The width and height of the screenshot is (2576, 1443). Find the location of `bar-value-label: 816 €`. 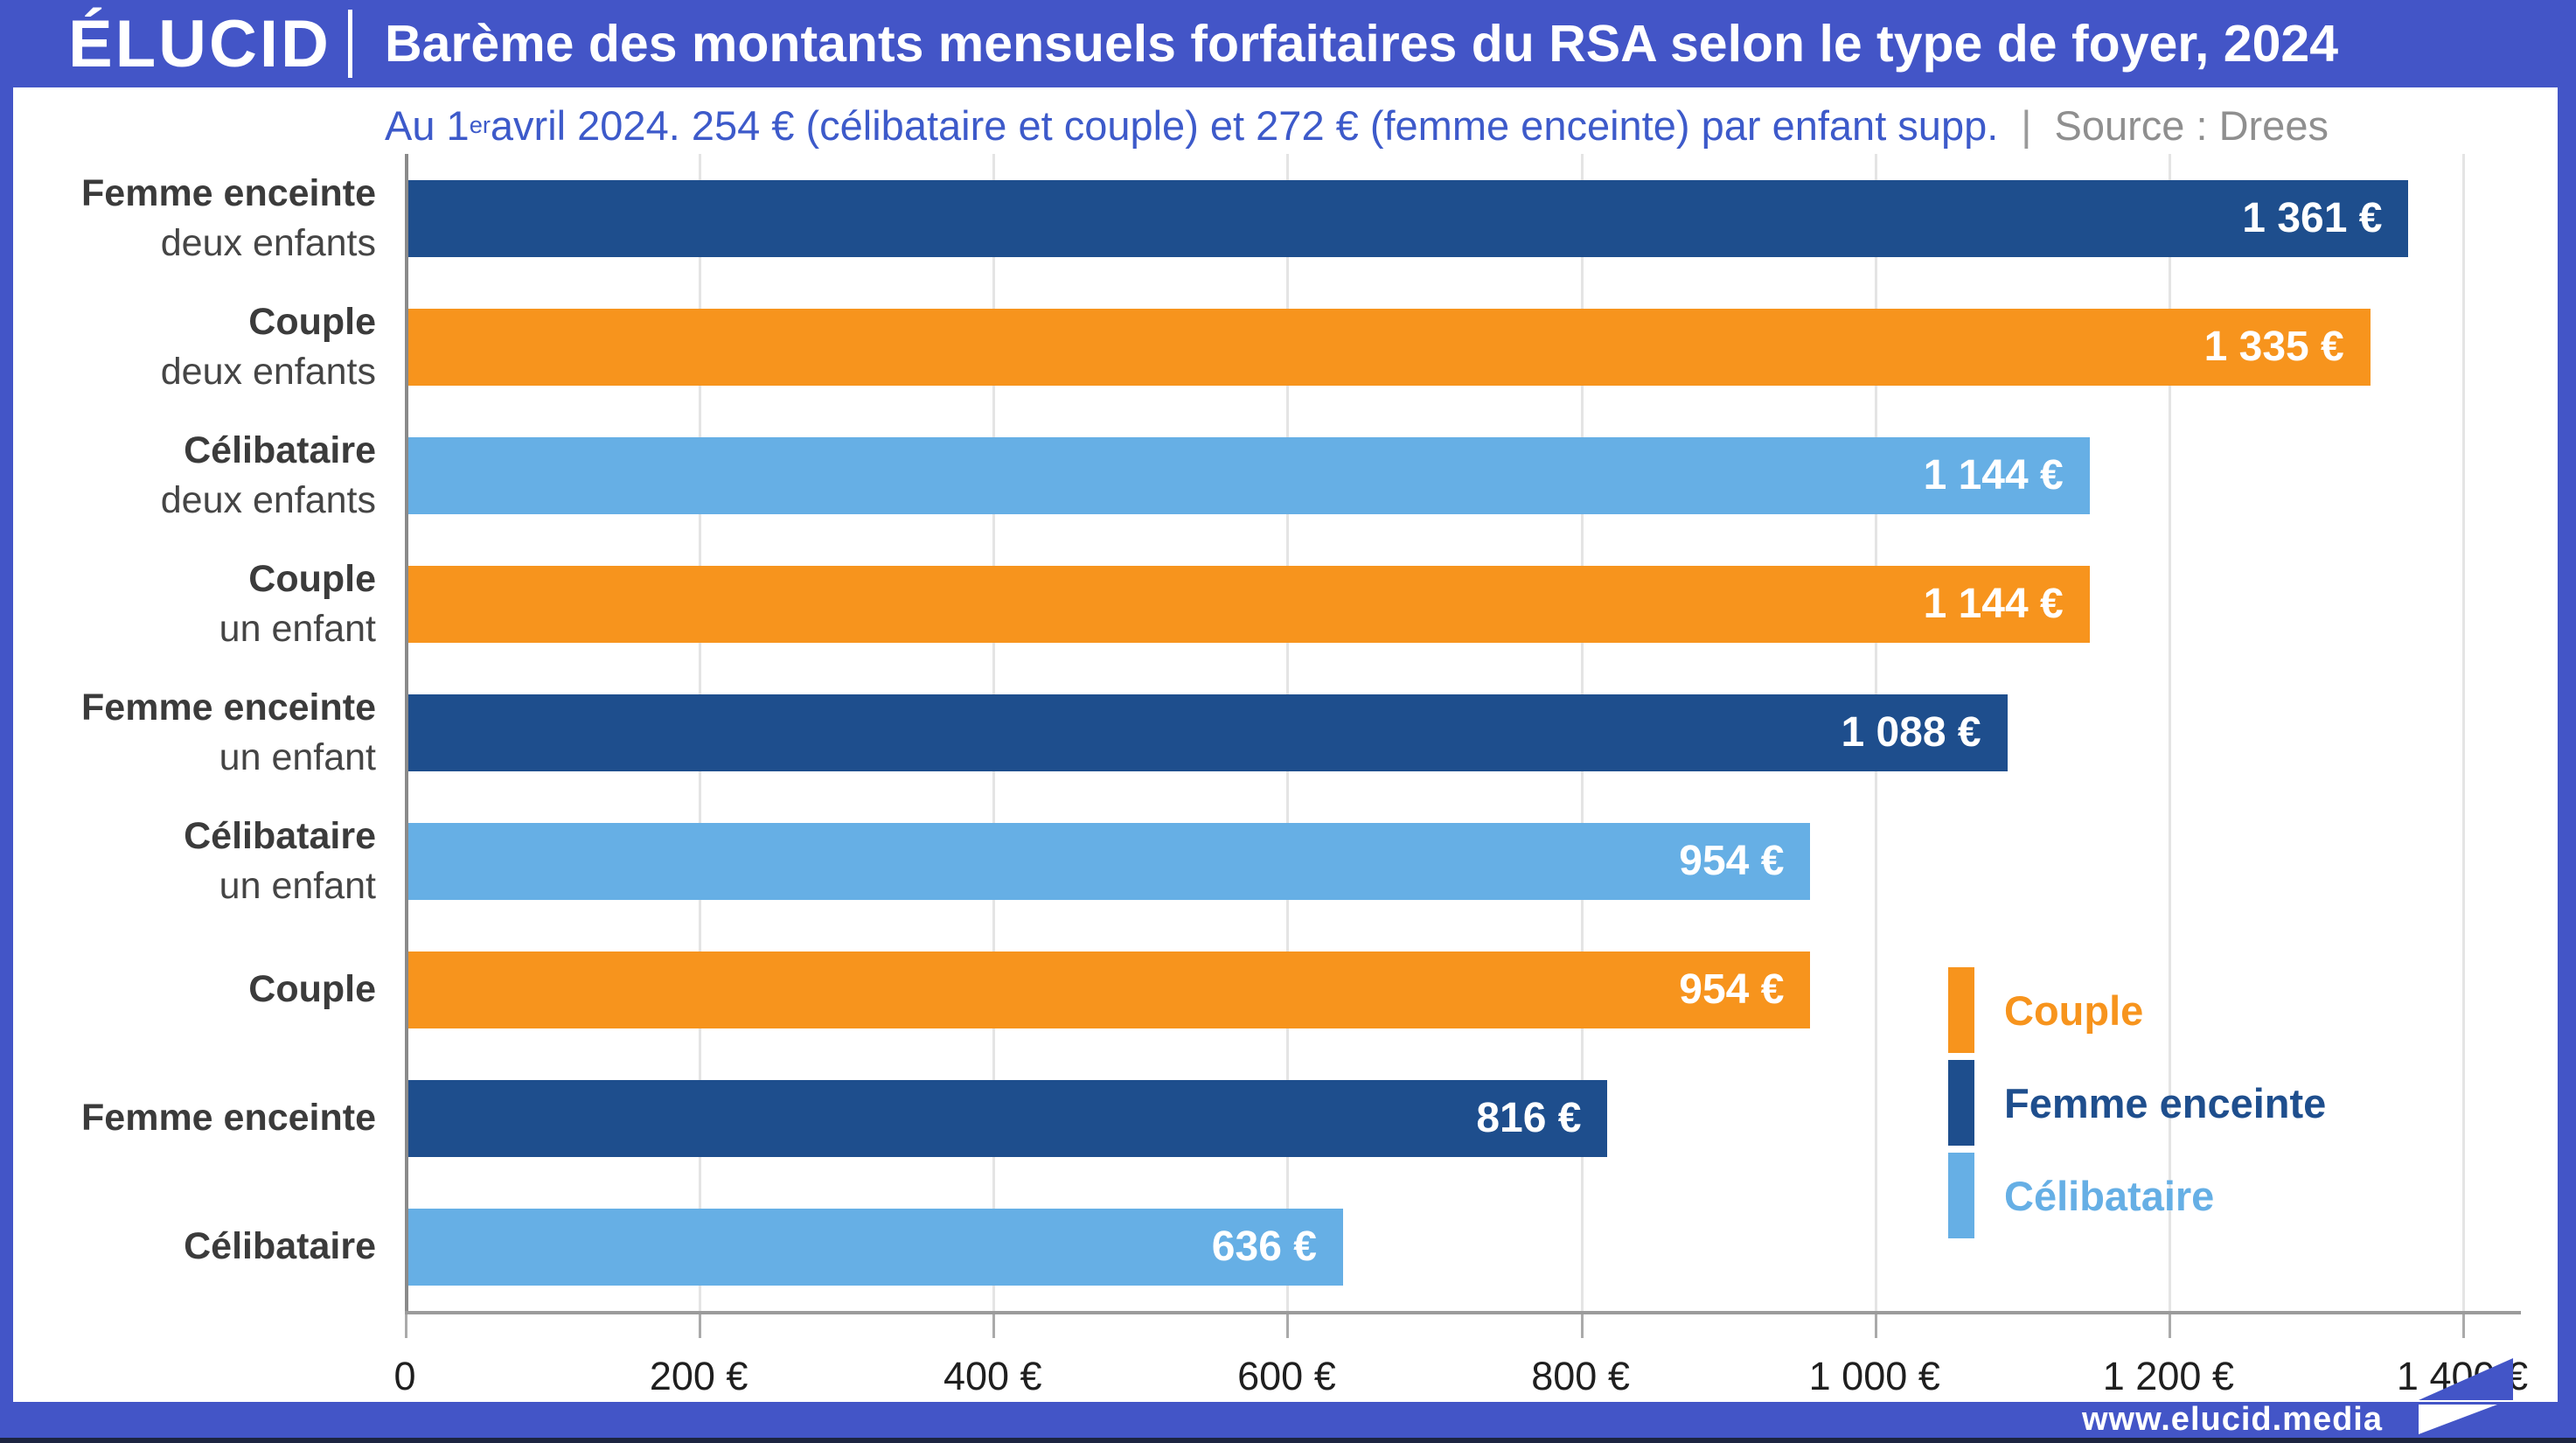

bar-value-label: 816 € is located at coordinates (1529, 1118).